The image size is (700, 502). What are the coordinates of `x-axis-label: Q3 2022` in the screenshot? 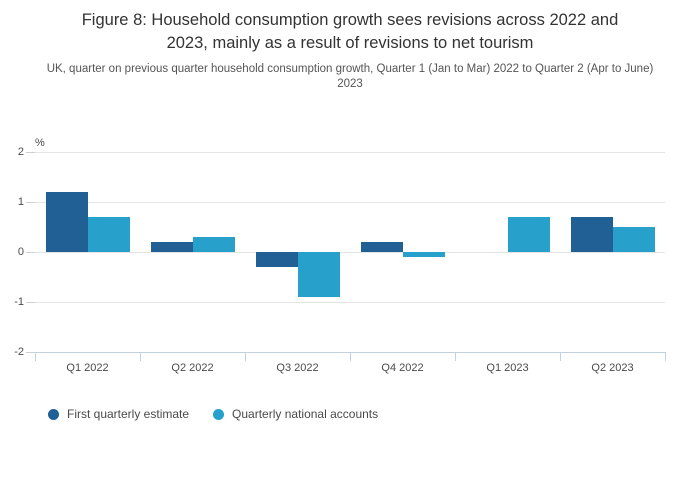 It's located at (297, 368).